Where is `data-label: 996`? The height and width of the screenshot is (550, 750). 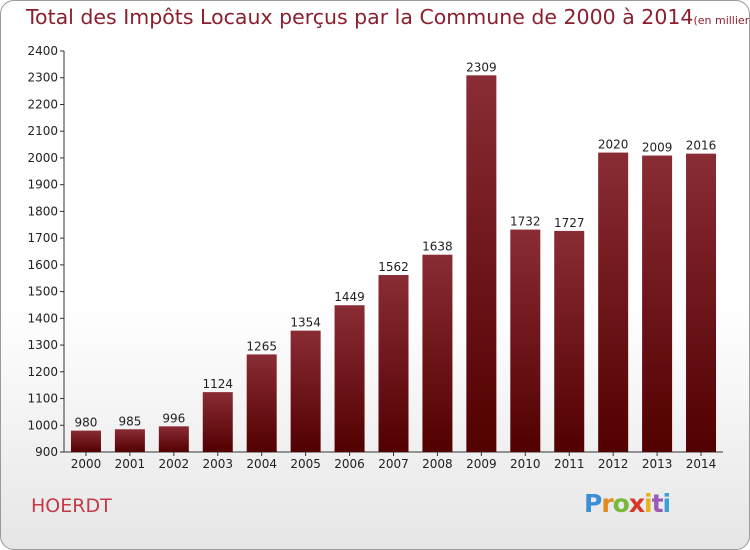
data-label: 996 is located at coordinates (173, 418).